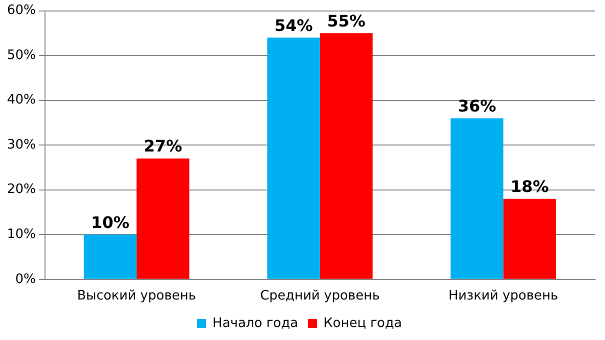 This screenshot has width=605, height=340. What do you see at coordinates (21, 55) in the screenshot?
I see `y-tick-label: 50%` at bounding box center [21, 55].